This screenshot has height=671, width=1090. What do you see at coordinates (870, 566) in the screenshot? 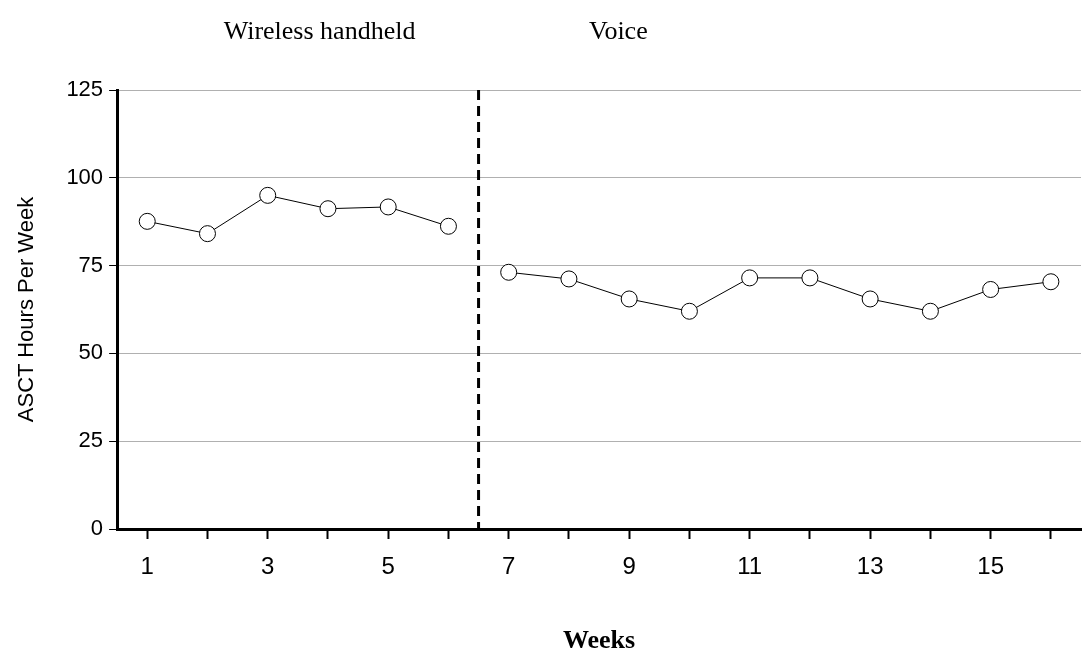
I see `x-tick-label: 13` at bounding box center [870, 566].